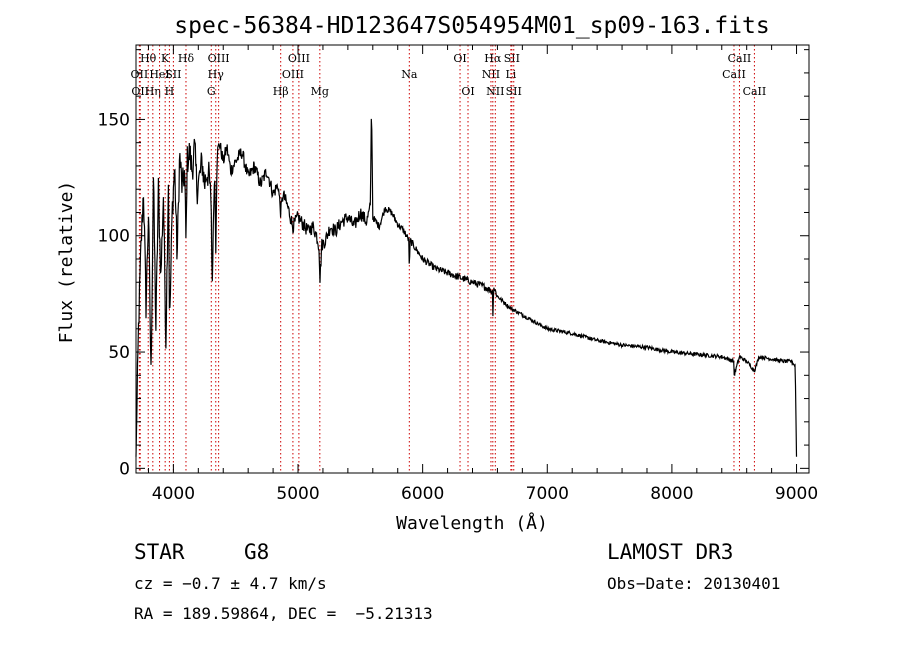 The height and width of the screenshot is (649, 900). I want to click on spectral-line-label: Mg, so click(320, 91).